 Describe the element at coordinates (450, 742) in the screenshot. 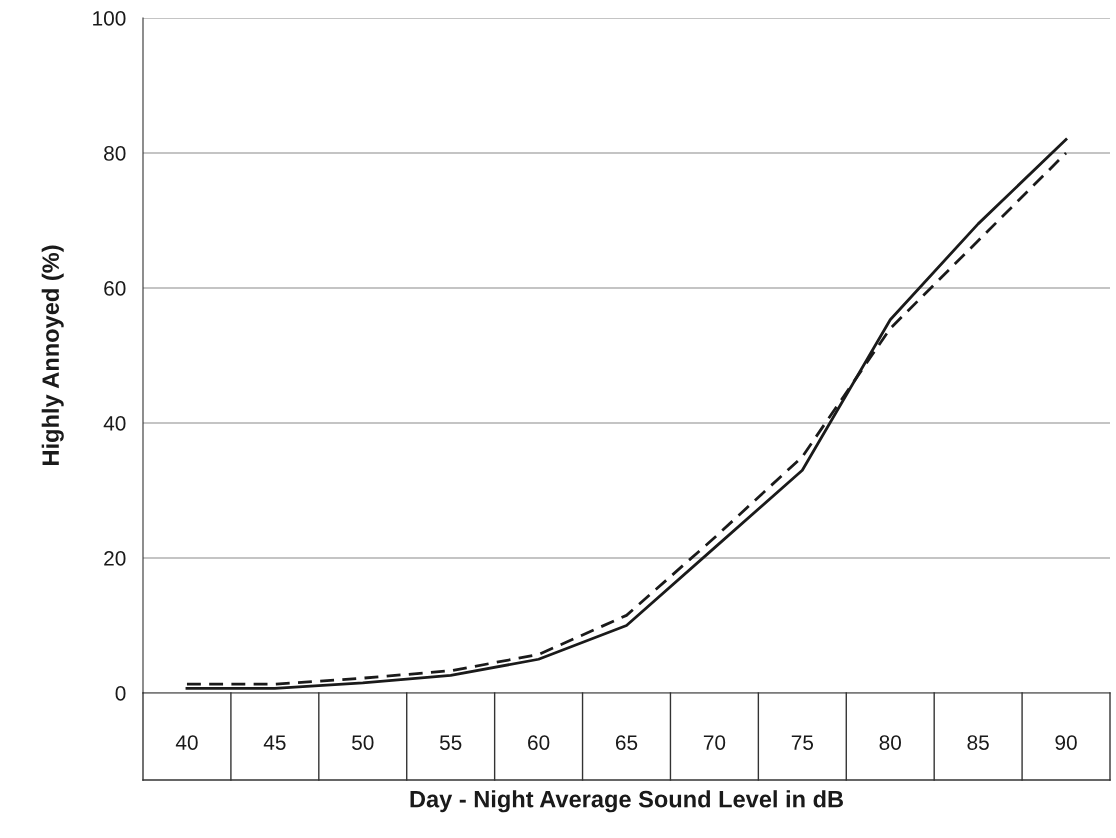

I see `x-tick-label: 55` at that location.